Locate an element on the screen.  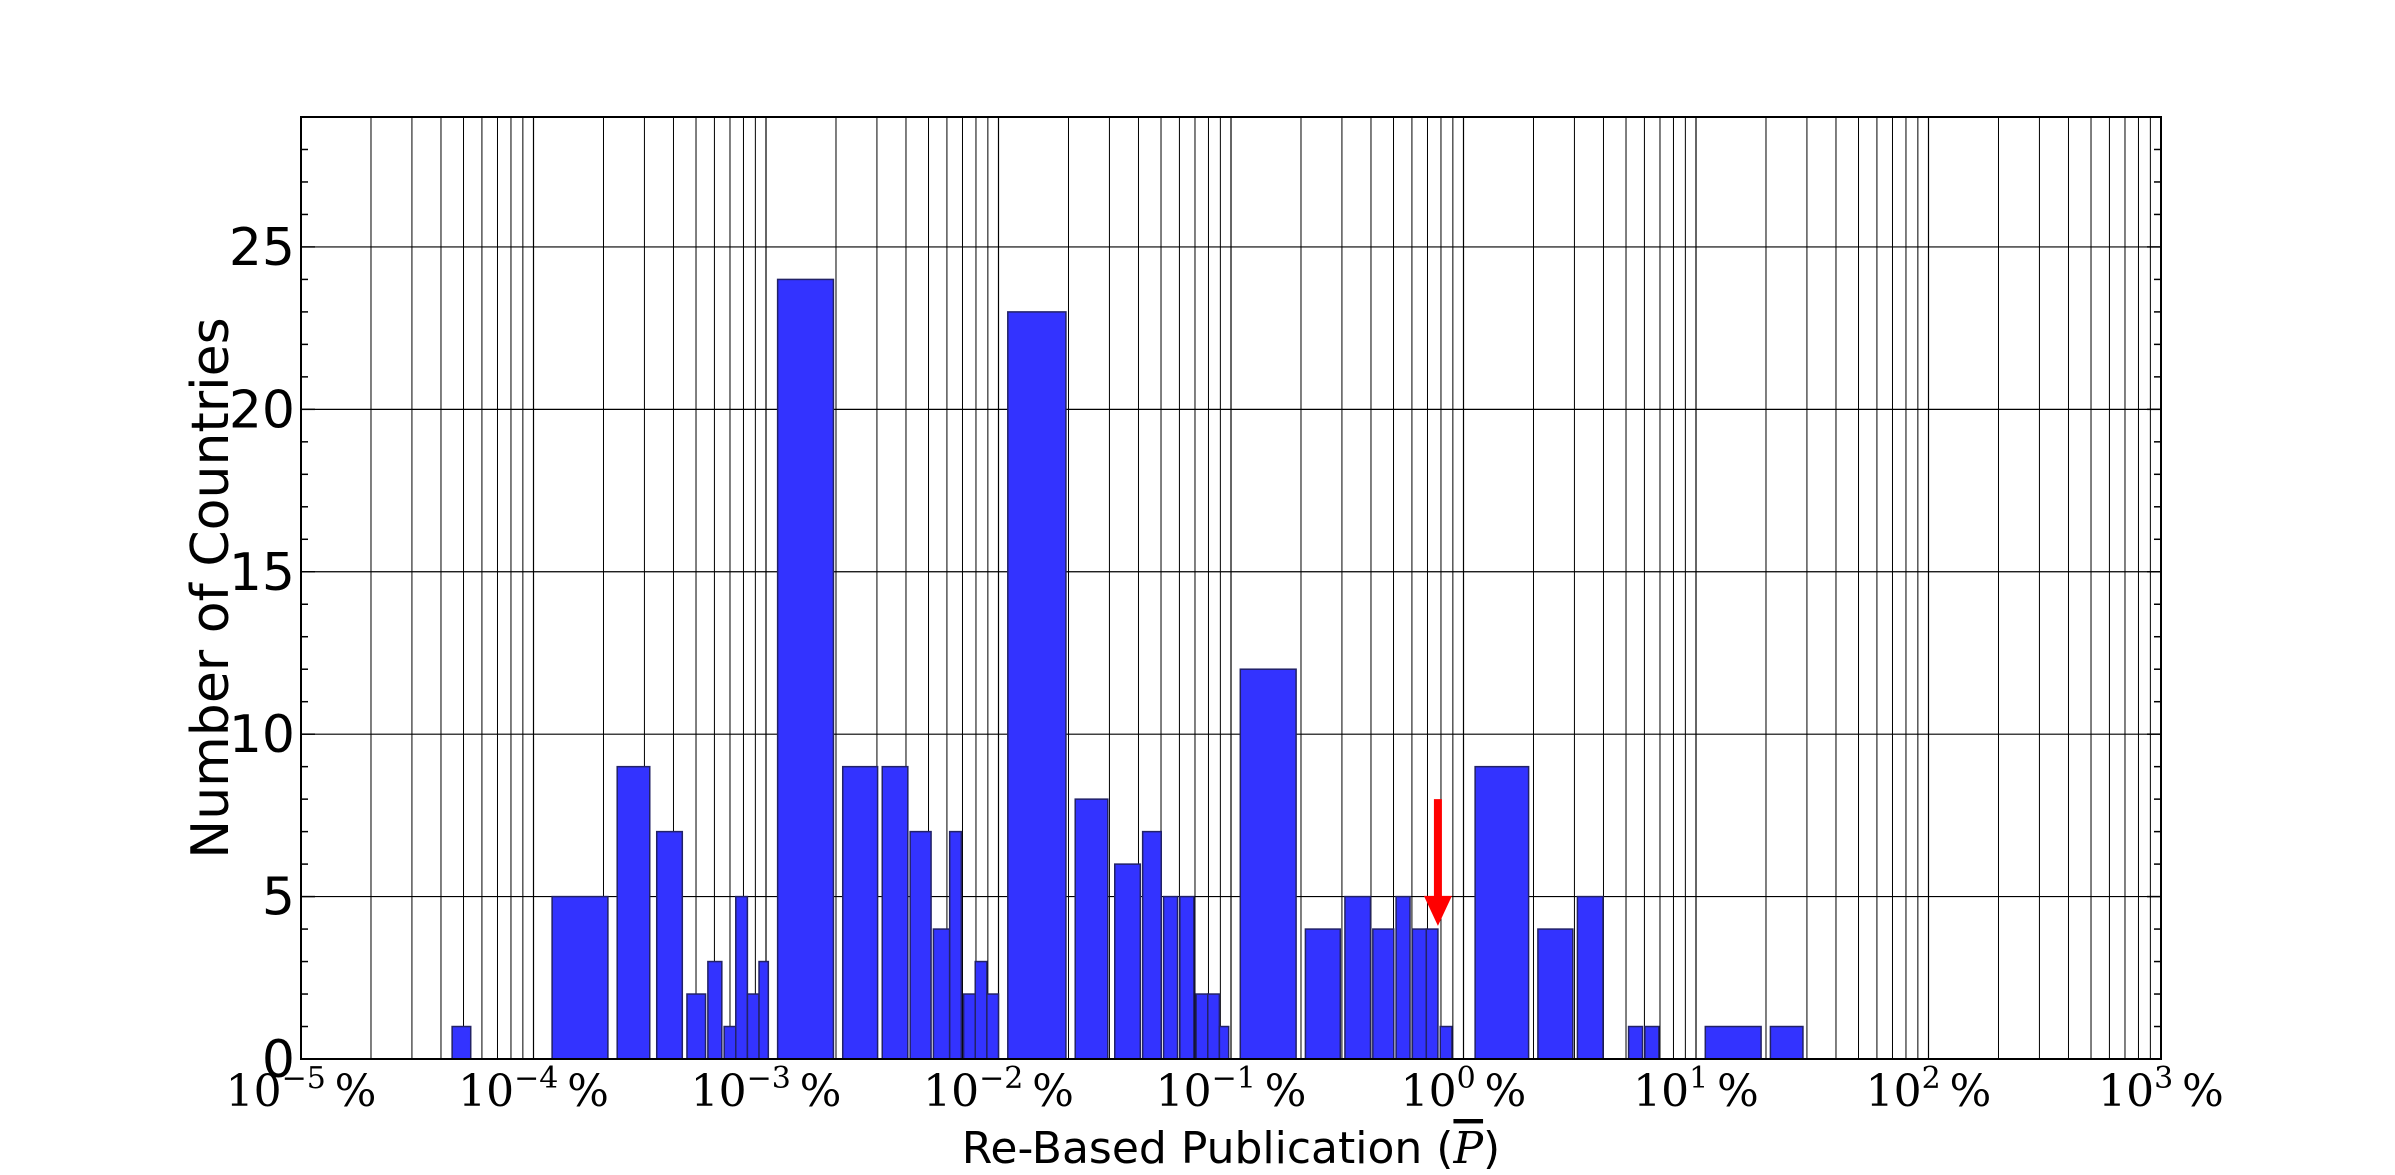
y-tick-label: 15 is located at coordinates (262, 573).